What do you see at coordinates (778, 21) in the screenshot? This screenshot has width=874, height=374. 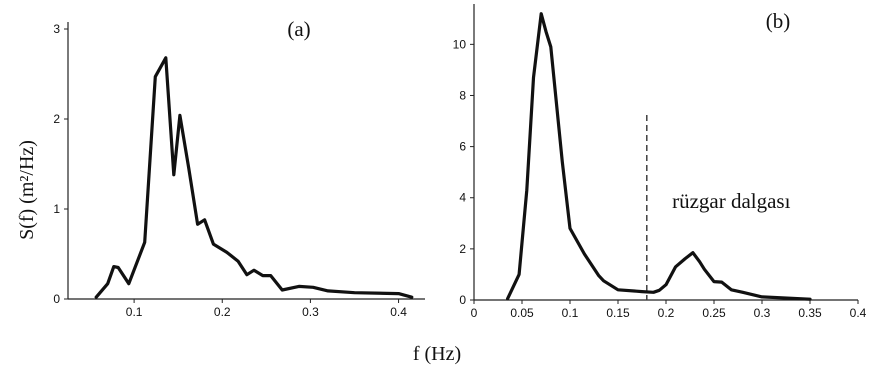 I see `panel-b-label: (b)` at bounding box center [778, 21].